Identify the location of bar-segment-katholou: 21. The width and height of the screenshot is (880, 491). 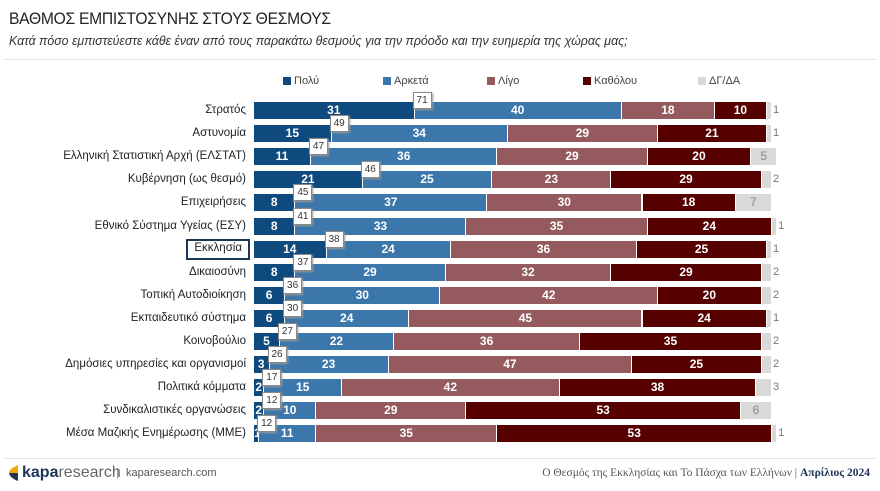
(712, 134).